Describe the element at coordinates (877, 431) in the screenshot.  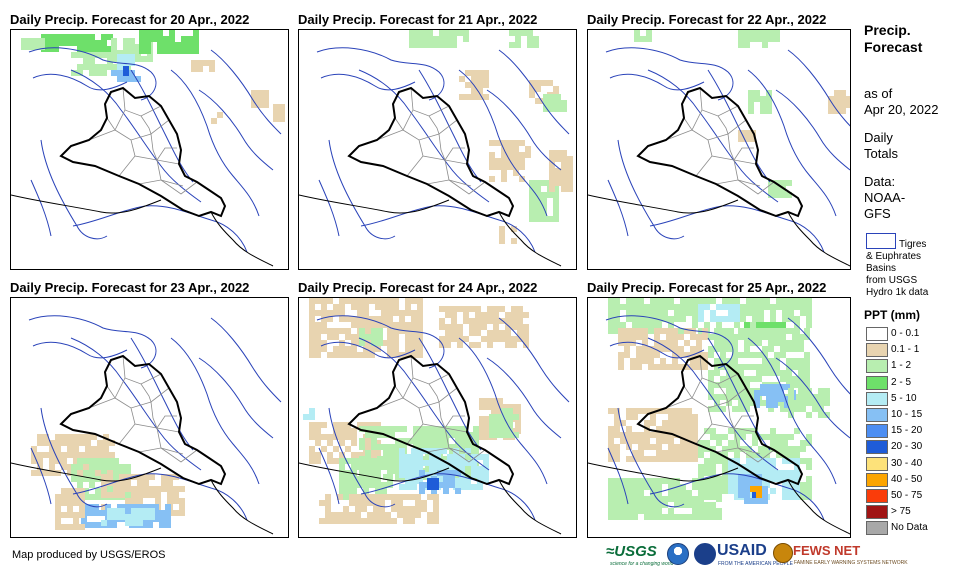
I see `legend-swatch` at that location.